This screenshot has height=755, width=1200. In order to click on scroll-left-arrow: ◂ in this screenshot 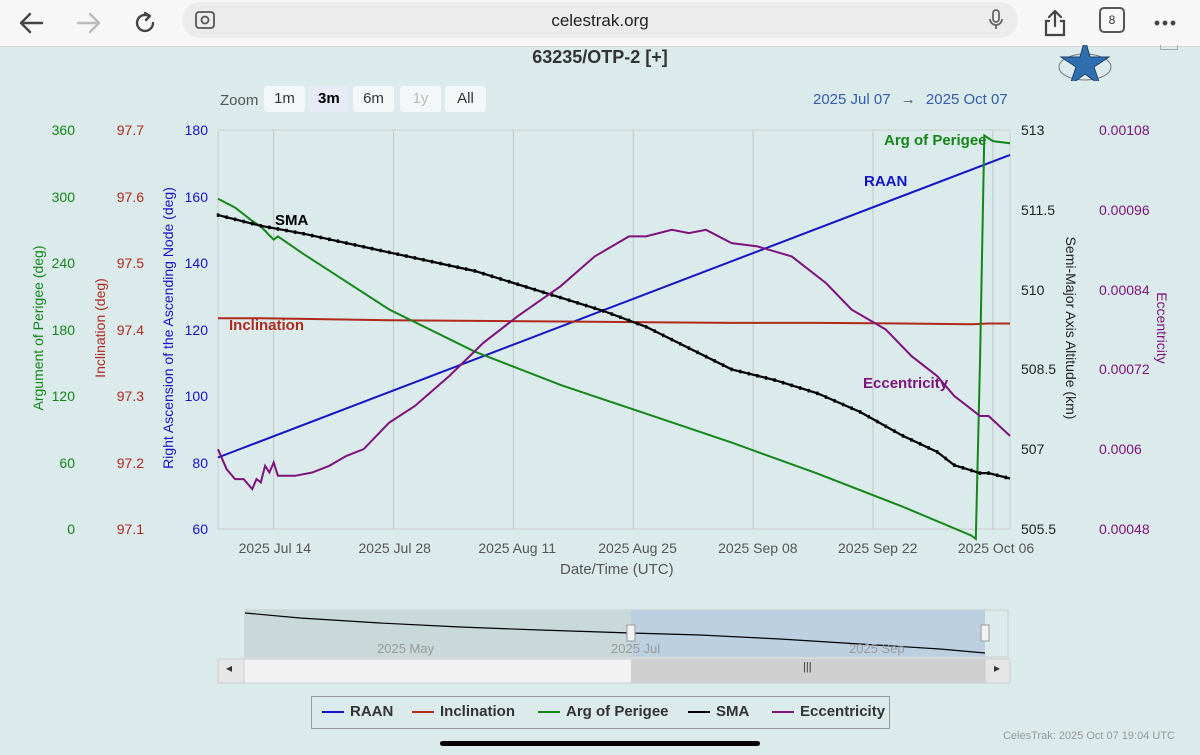, I will do `click(229, 668)`.